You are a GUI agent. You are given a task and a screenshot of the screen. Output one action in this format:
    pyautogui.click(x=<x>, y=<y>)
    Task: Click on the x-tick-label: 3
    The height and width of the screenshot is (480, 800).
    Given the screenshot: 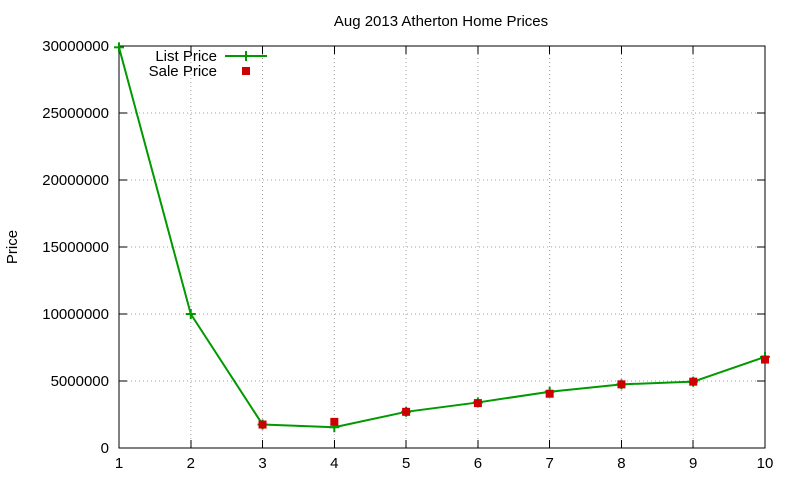 What is the action you would take?
    pyautogui.click(x=262, y=463)
    